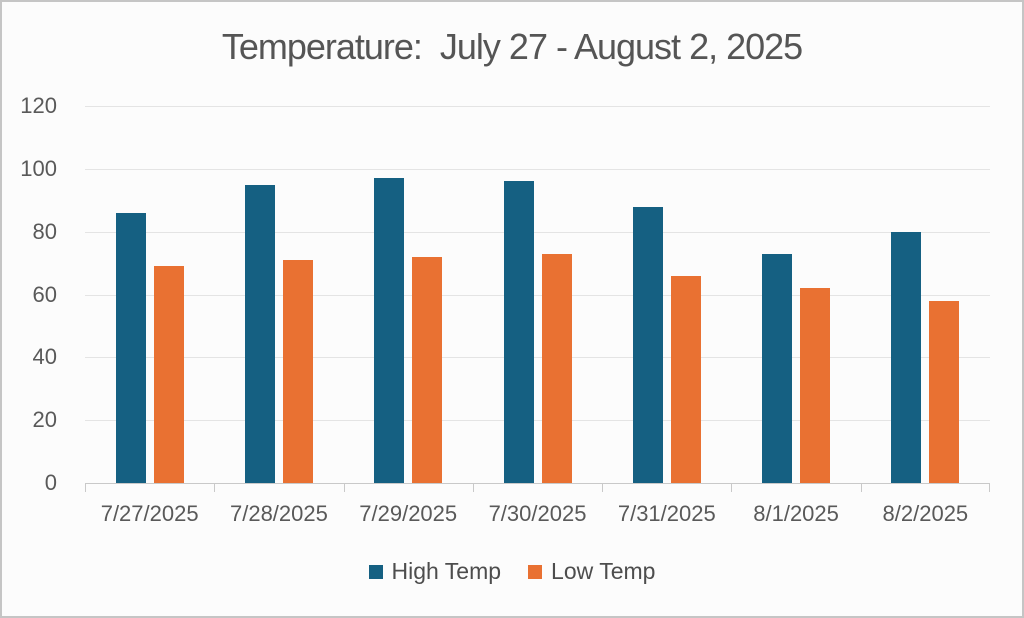 Image resolution: width=1024 pixels, height=618 pixels. I want to click on x-tick-label-7-31-2025: 7/31/2025, so click(666, 513).